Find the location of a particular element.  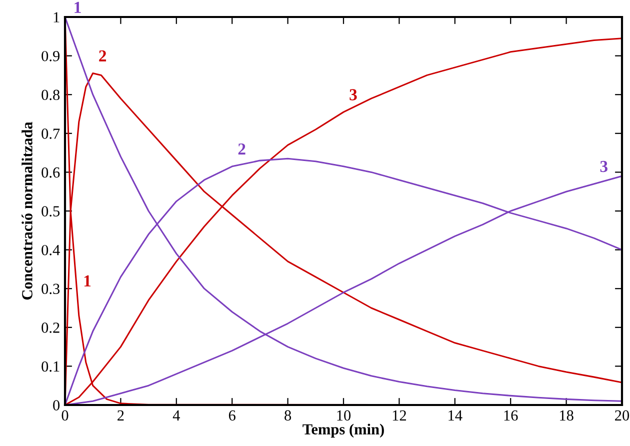

x-tick-label: 14 is located at coordinates (455, 415).